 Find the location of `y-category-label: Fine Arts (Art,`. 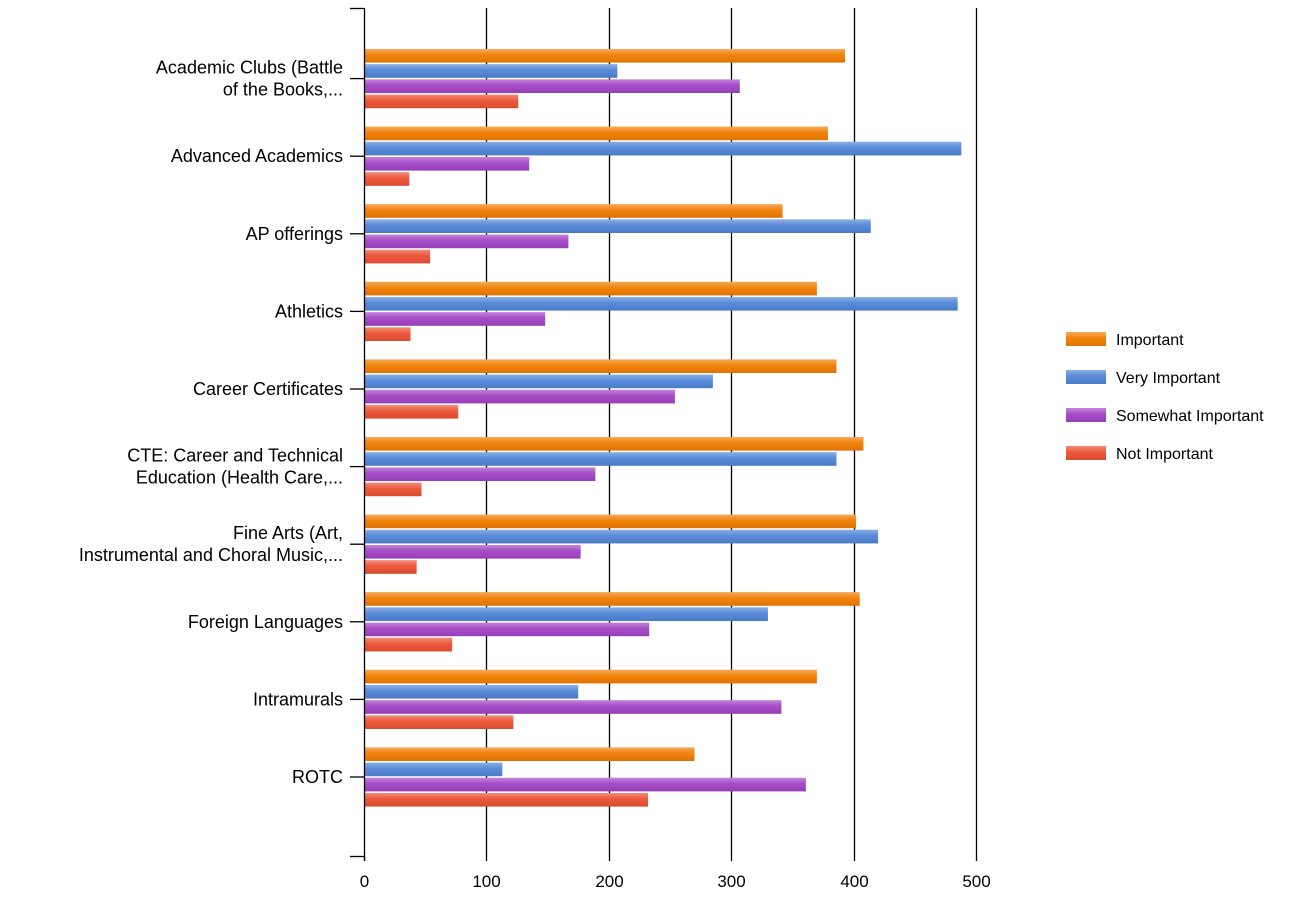

y-category-label: Fine Arts (Art, is located at coordinates (288, 533).